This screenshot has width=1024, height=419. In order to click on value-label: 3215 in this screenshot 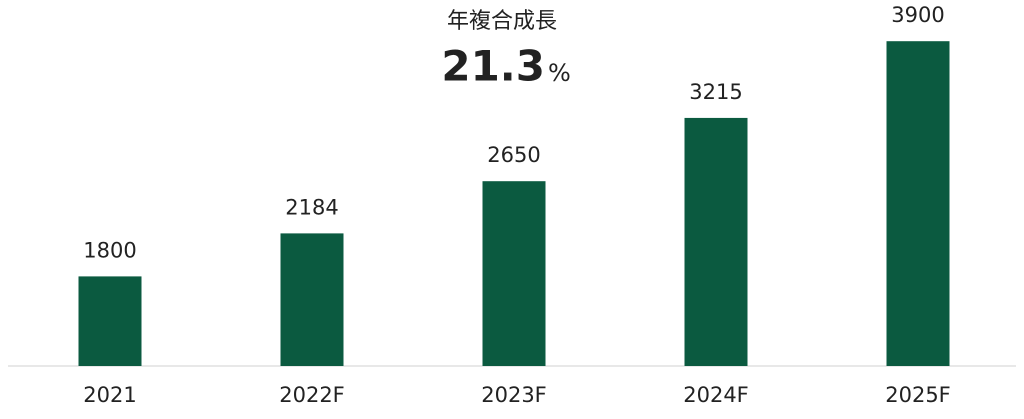, I will do `click(715, 92)`.